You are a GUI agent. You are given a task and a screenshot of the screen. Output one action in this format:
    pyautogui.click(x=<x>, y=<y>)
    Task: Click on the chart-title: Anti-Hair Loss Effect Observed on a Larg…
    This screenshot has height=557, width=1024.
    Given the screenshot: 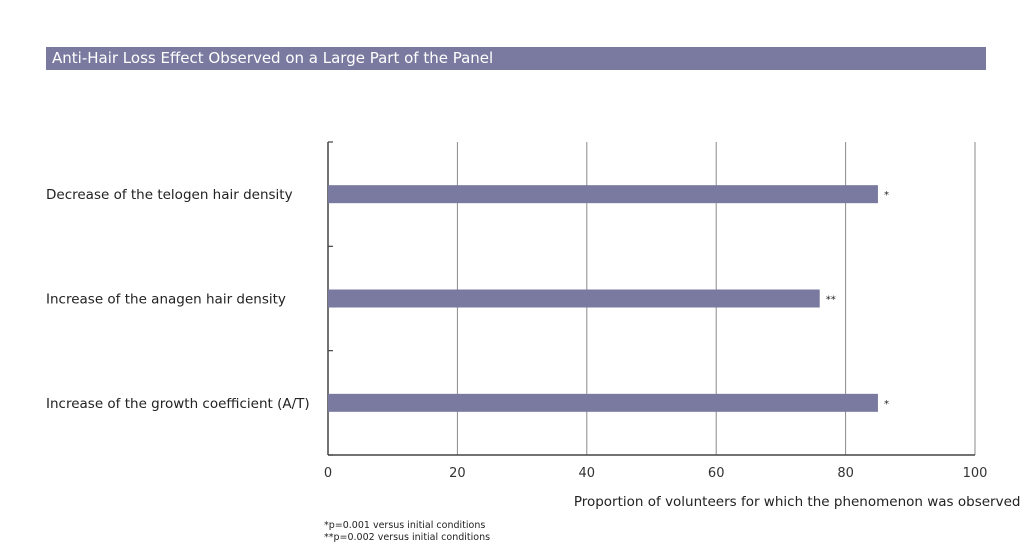 What is the action you would take?
    pyautogui.click(x=273, y=58)
    